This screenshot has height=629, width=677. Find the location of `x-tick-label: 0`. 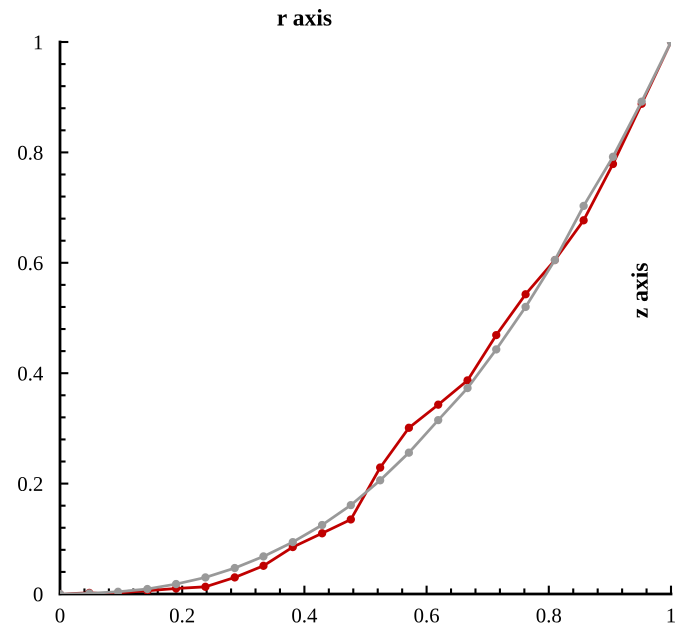

x-tick-label: 0 is located at coordinates (60, 615).